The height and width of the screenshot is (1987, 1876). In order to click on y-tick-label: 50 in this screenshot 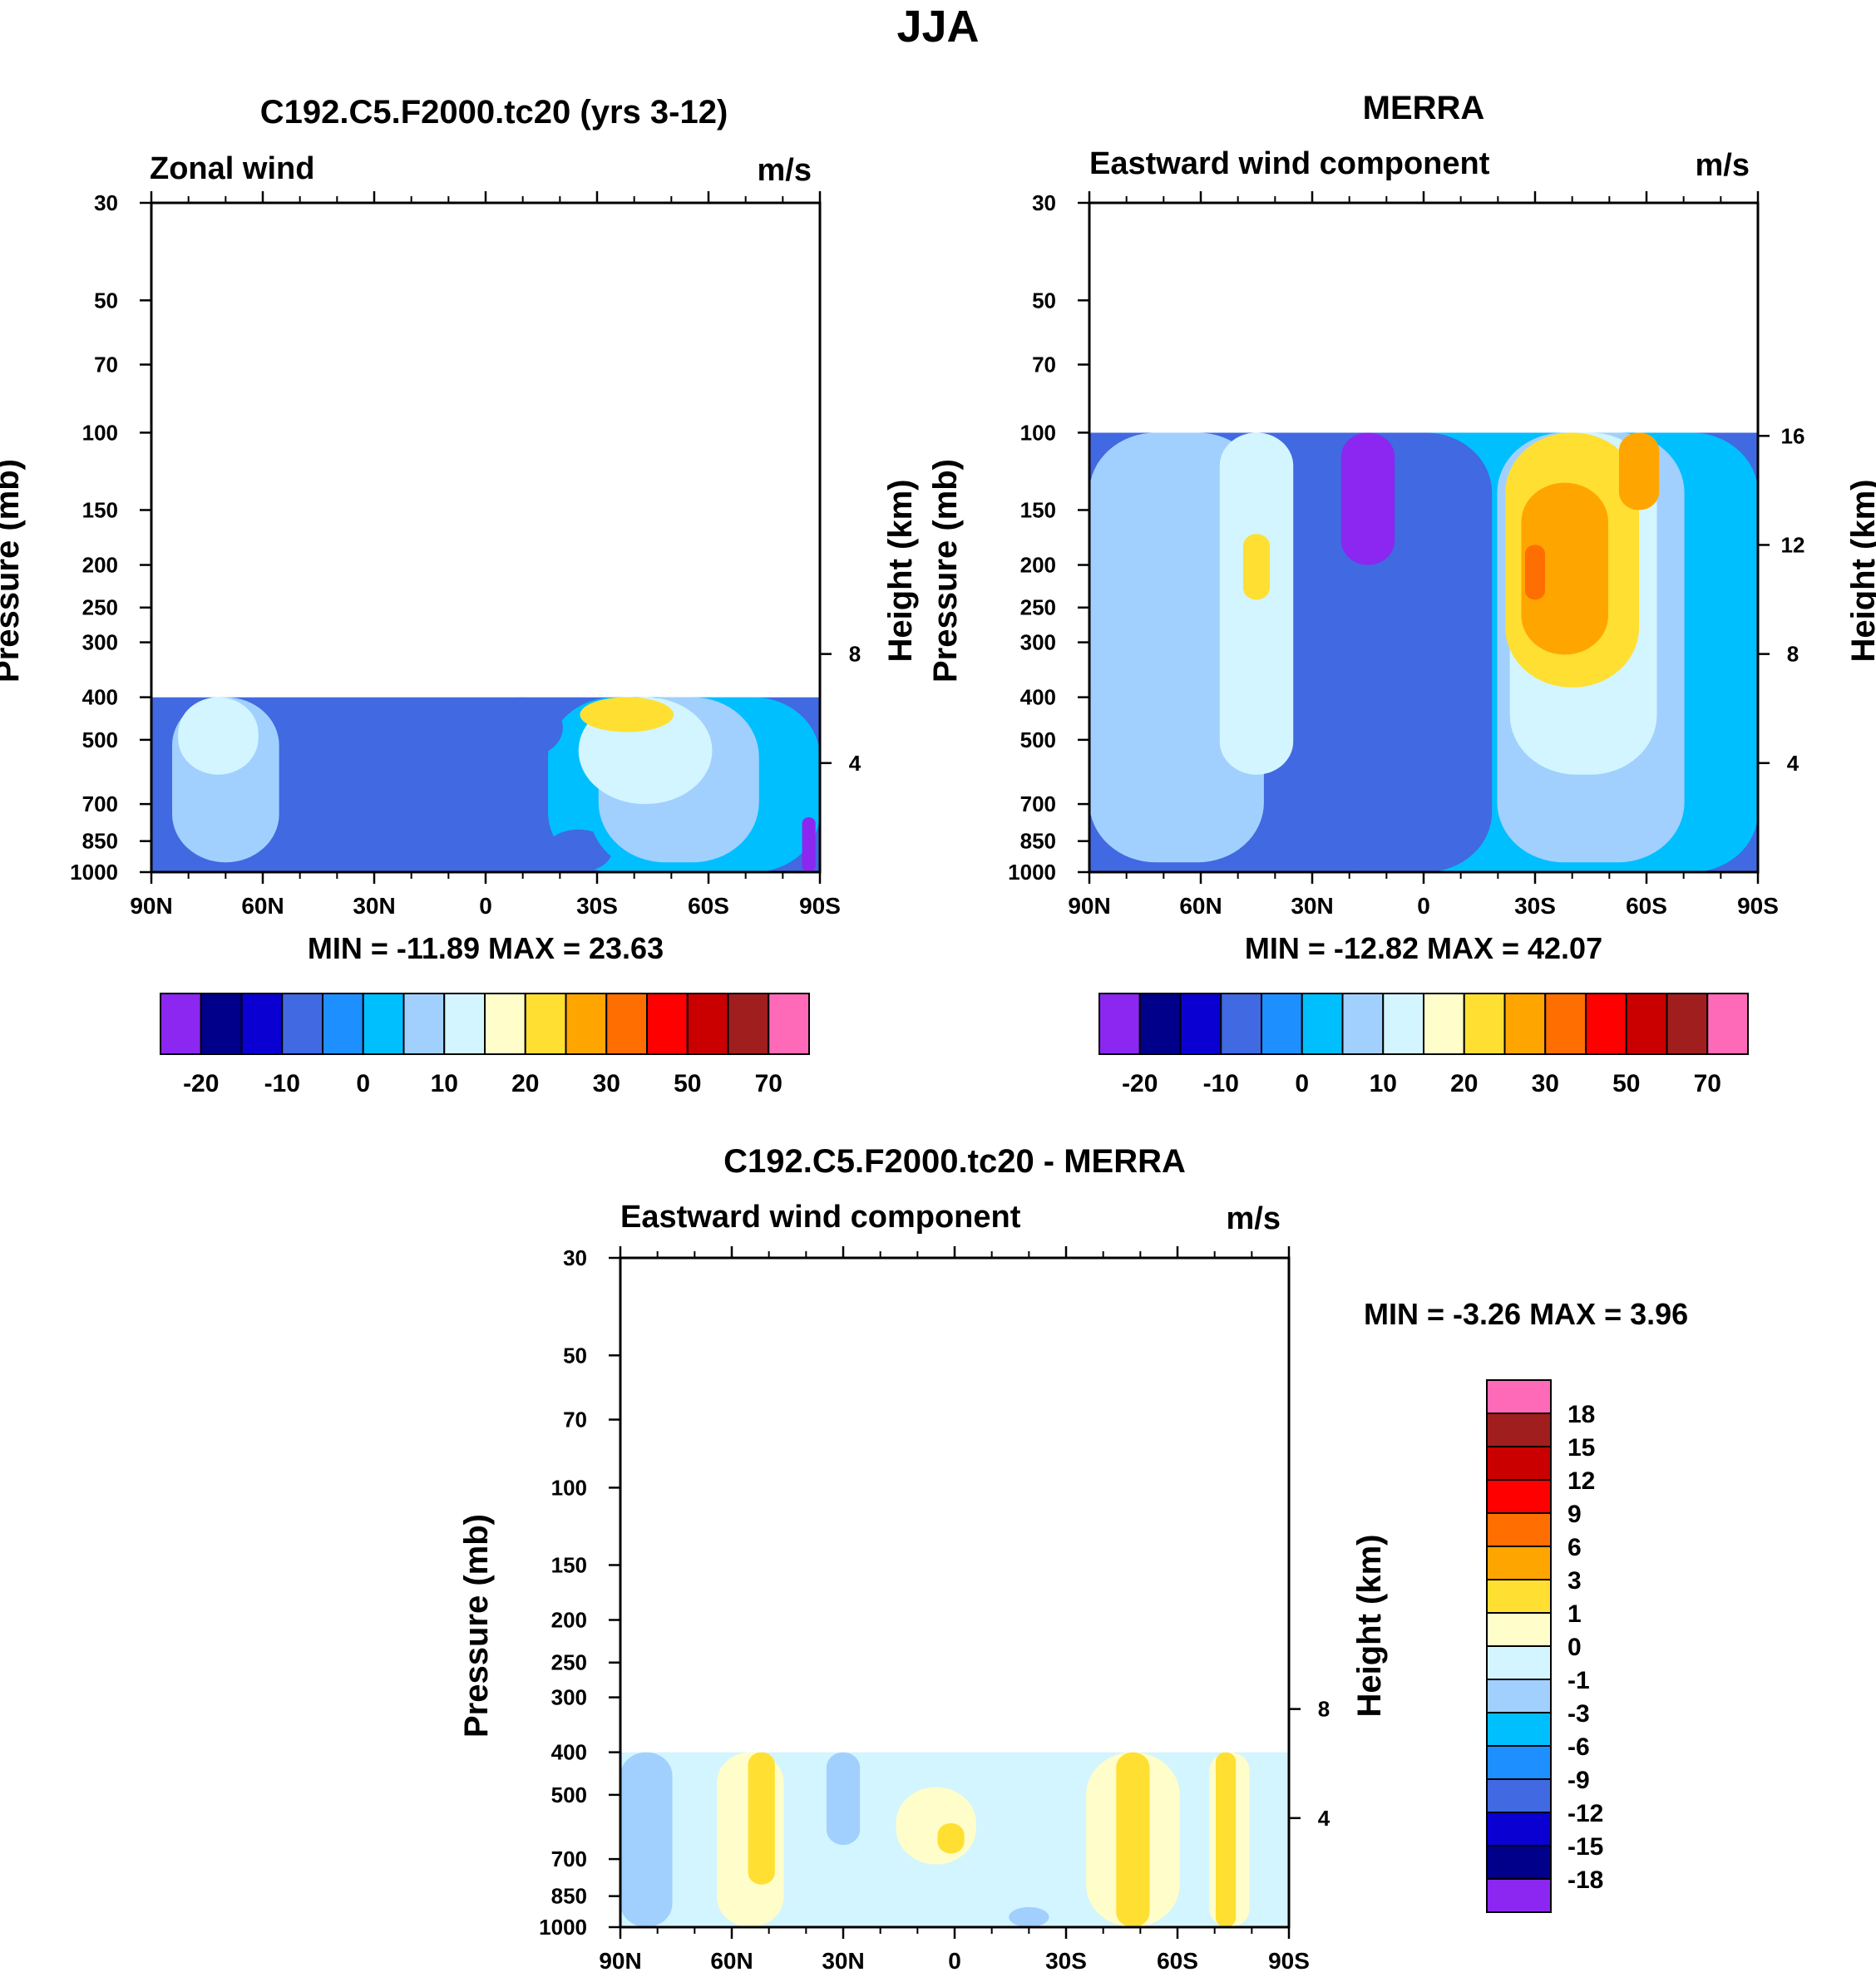, I will do `click(575, 1356)`.